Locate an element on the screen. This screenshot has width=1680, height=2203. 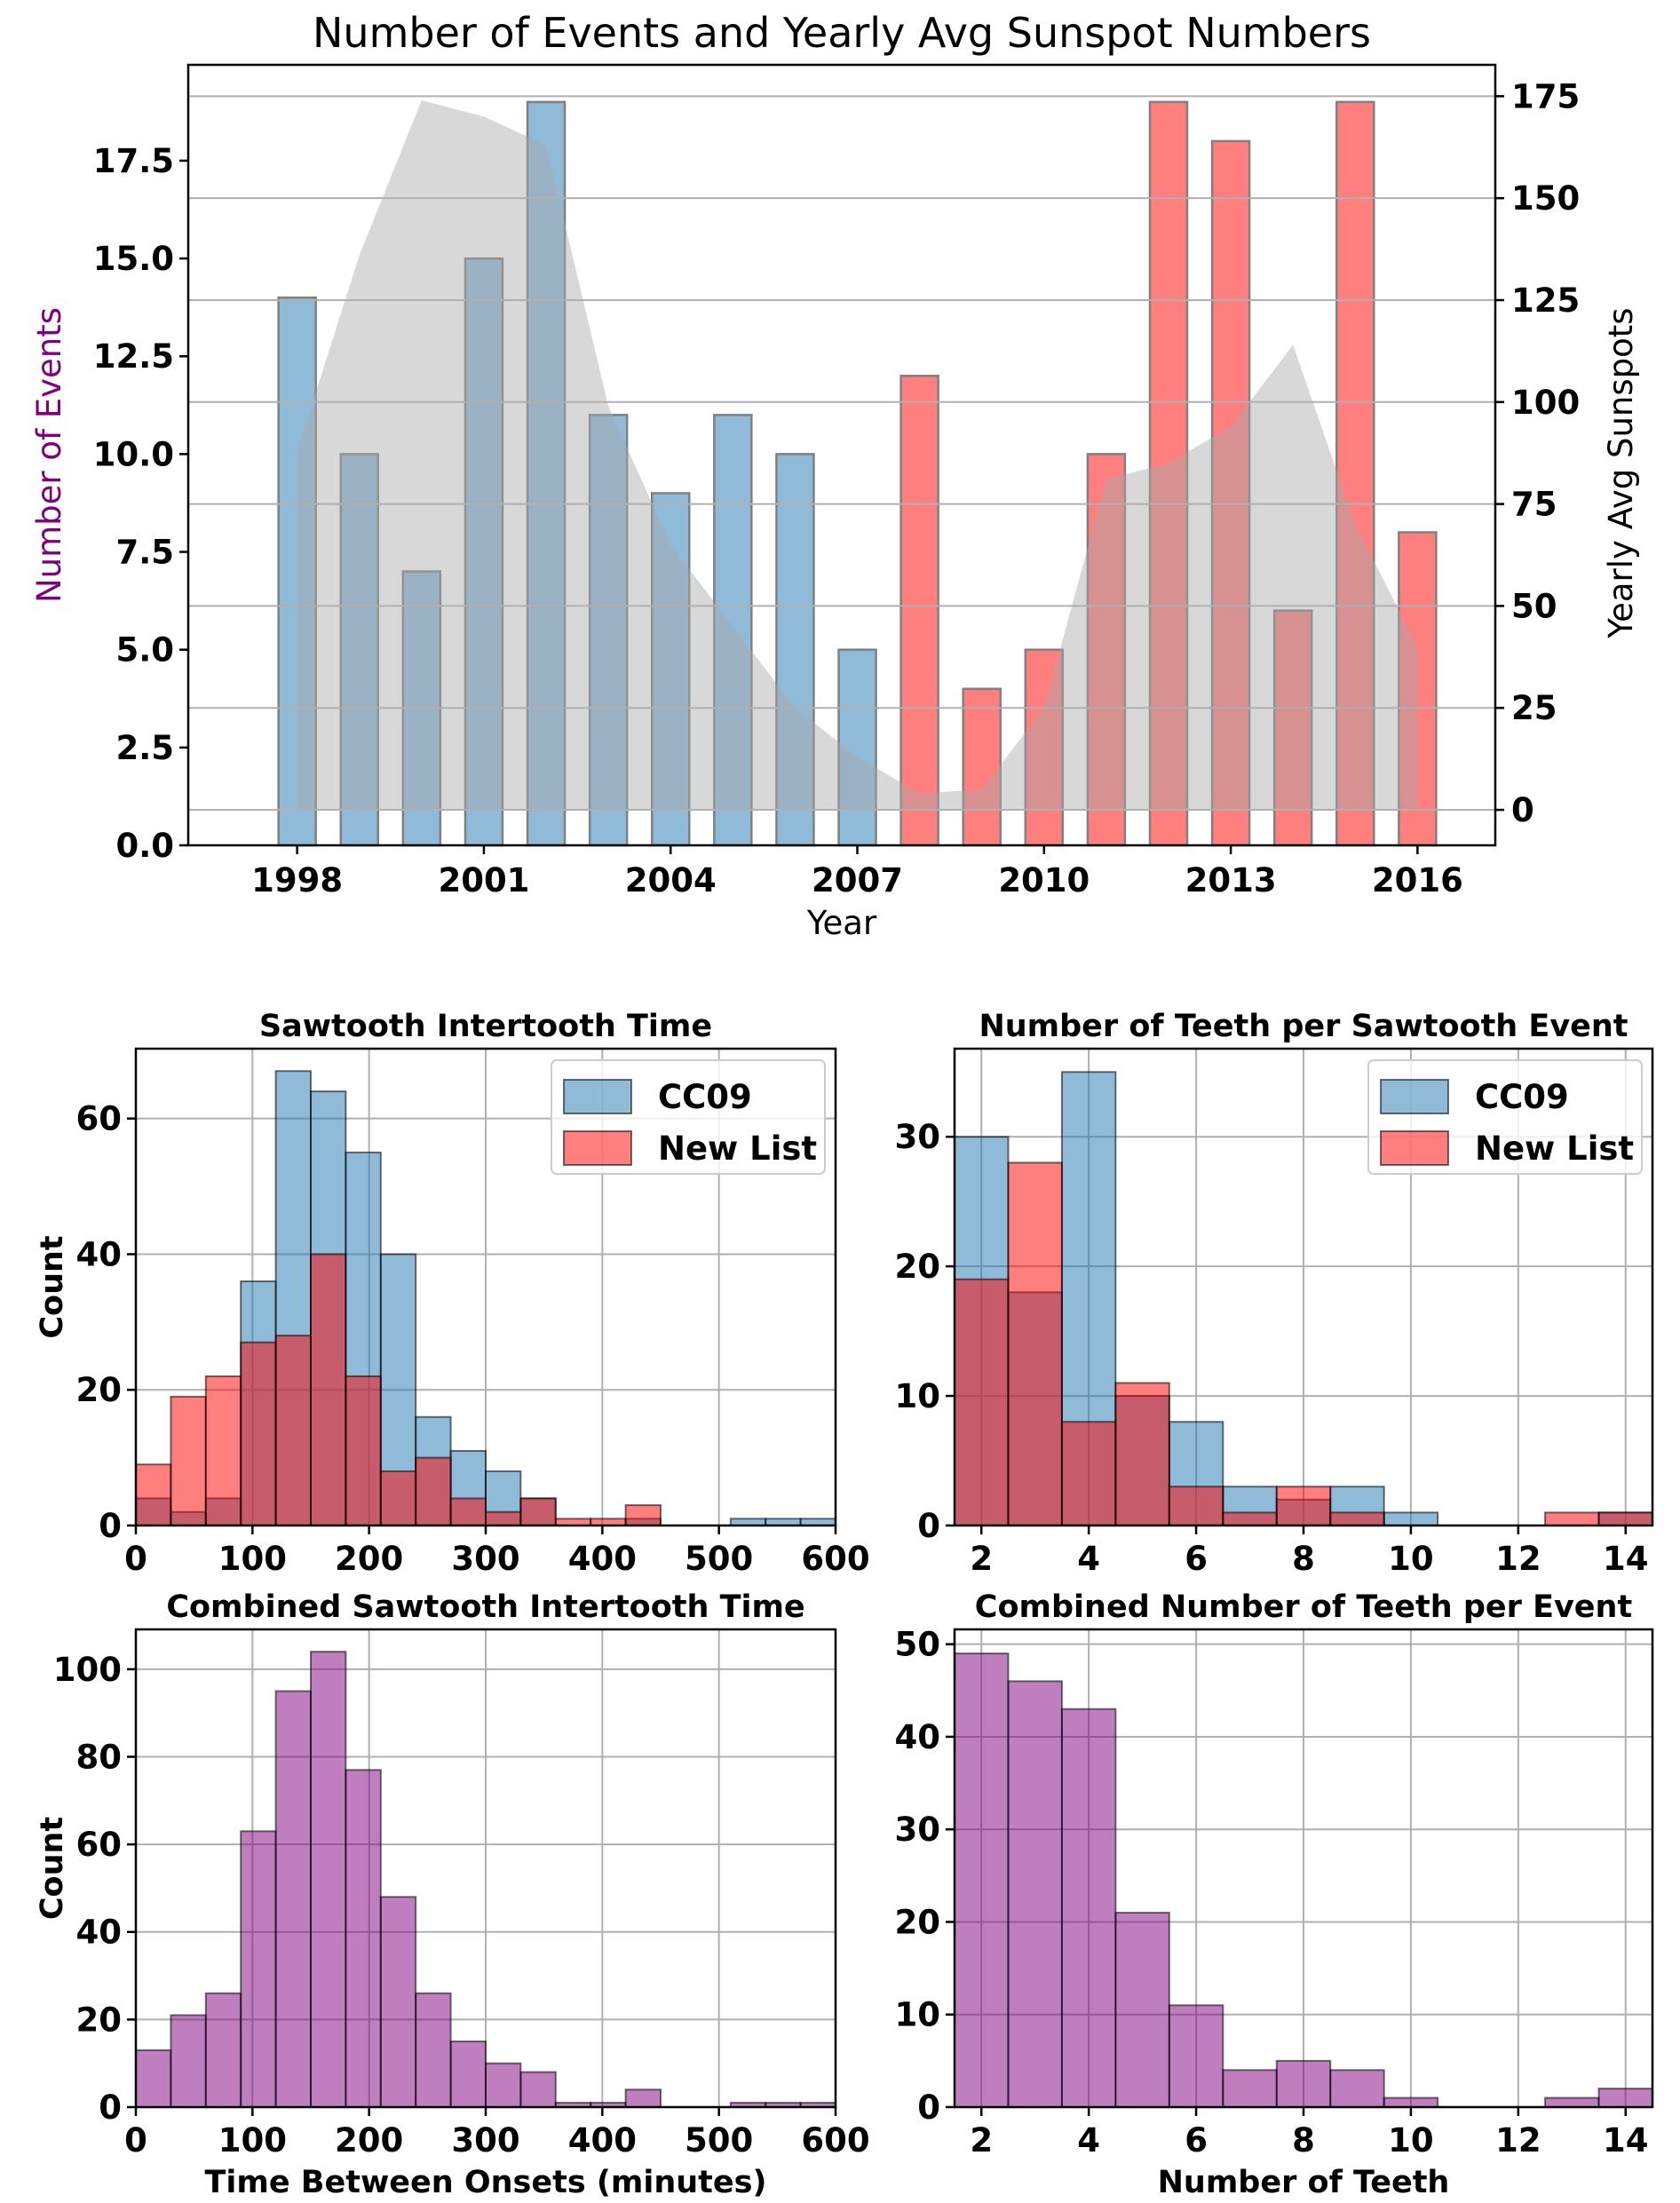
xtick-label: 4 is located at coordinates (1088, 2140).